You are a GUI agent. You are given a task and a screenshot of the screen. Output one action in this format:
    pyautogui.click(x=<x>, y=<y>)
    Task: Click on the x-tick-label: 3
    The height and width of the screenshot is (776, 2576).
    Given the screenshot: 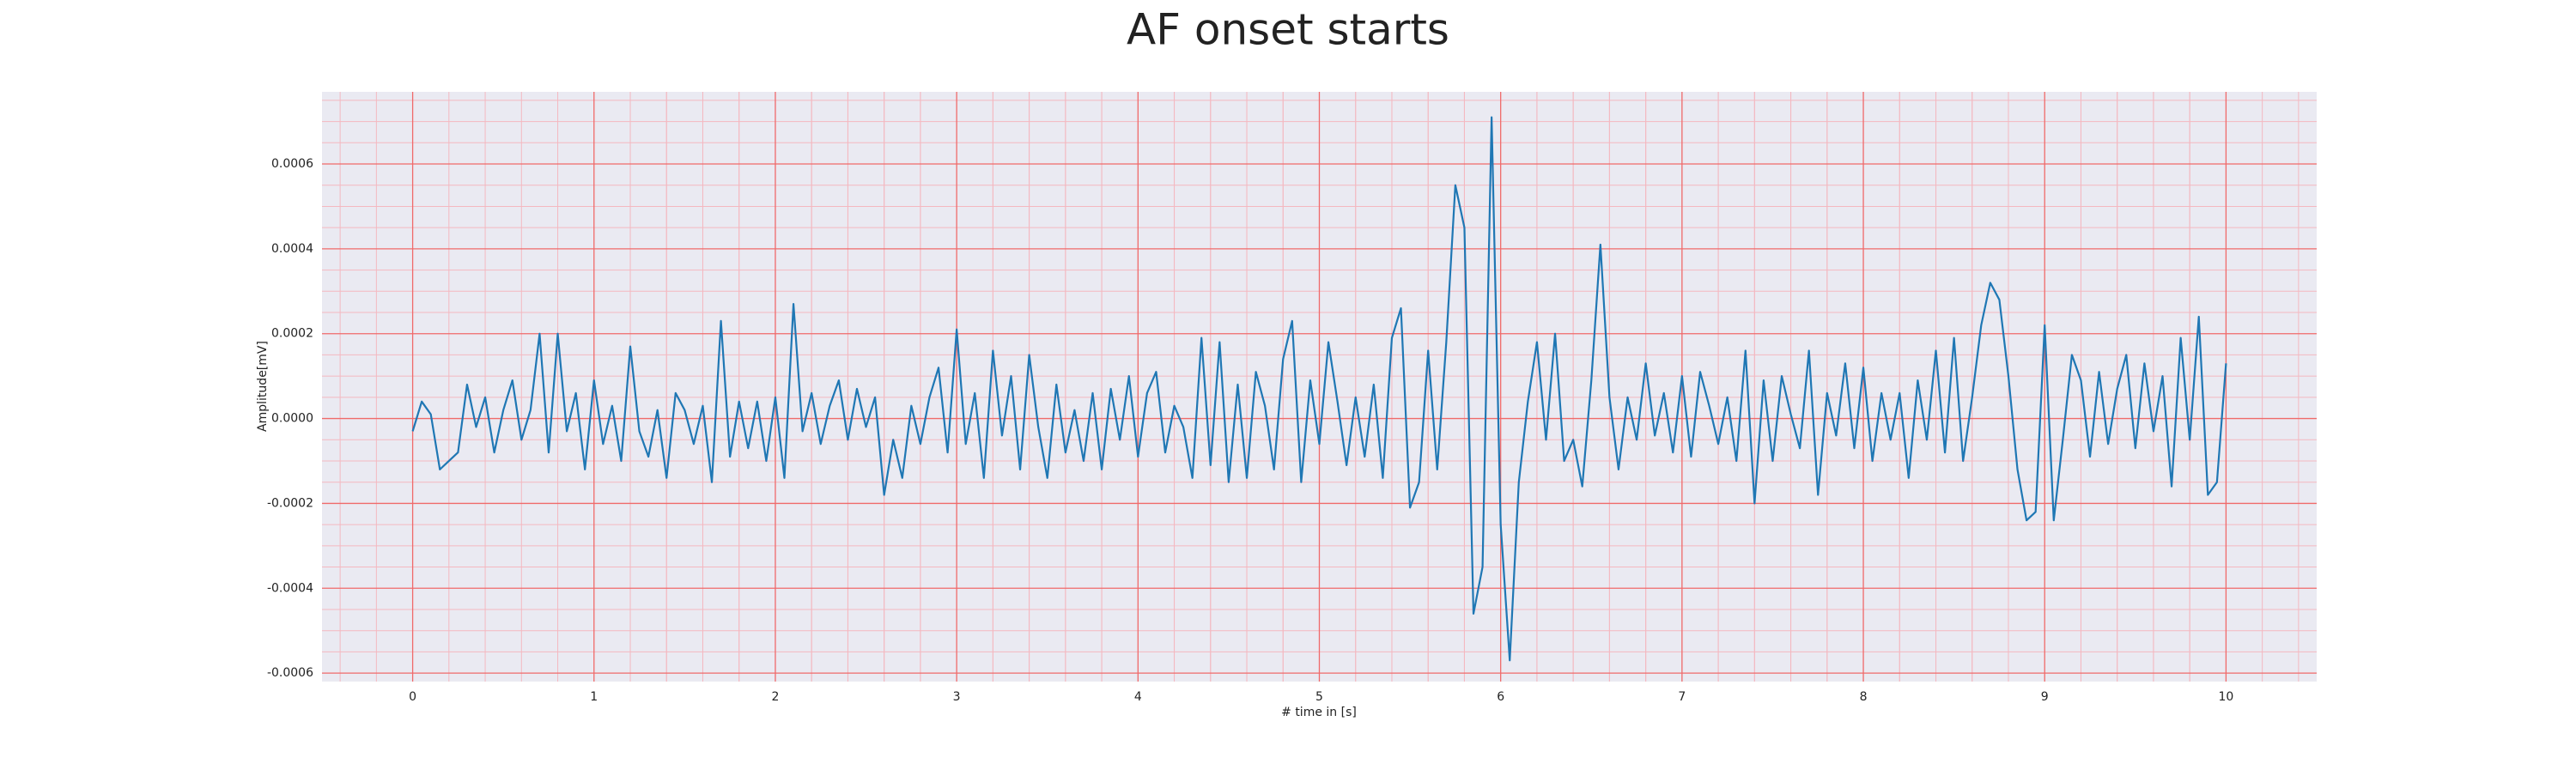 What is the action you would take?
    pyautogui.click(x=957, y=697)
    